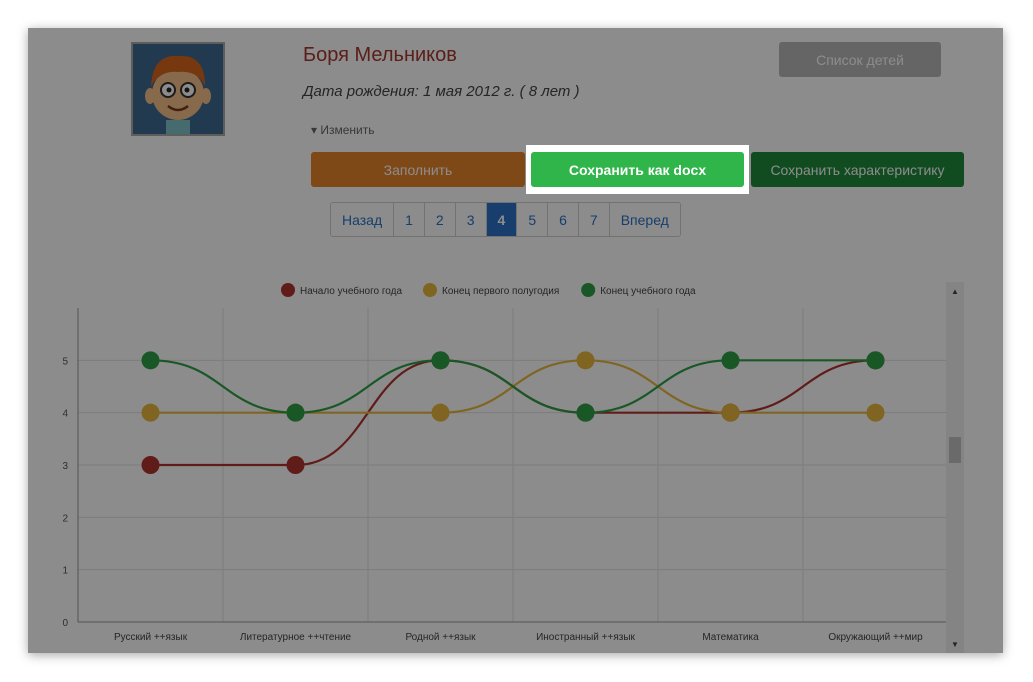  What do you see at coordinates (65, 518) in the screenshot?
I see `y-tick-label: 2` at bounding box center [65, 518].